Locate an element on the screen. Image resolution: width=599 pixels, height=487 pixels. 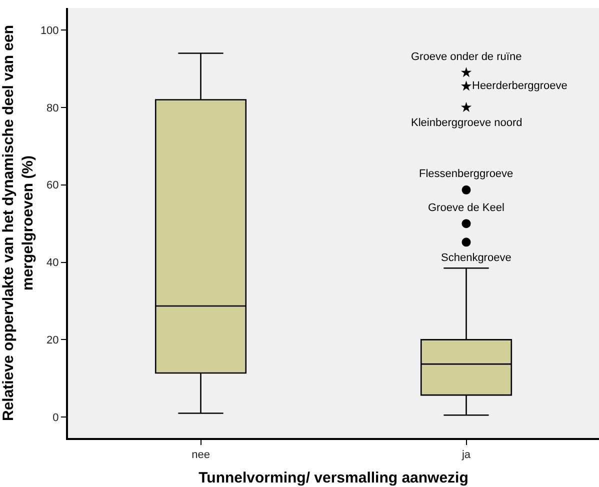
annotation: Flessenberggroeve is located at coordinates (466, 174).